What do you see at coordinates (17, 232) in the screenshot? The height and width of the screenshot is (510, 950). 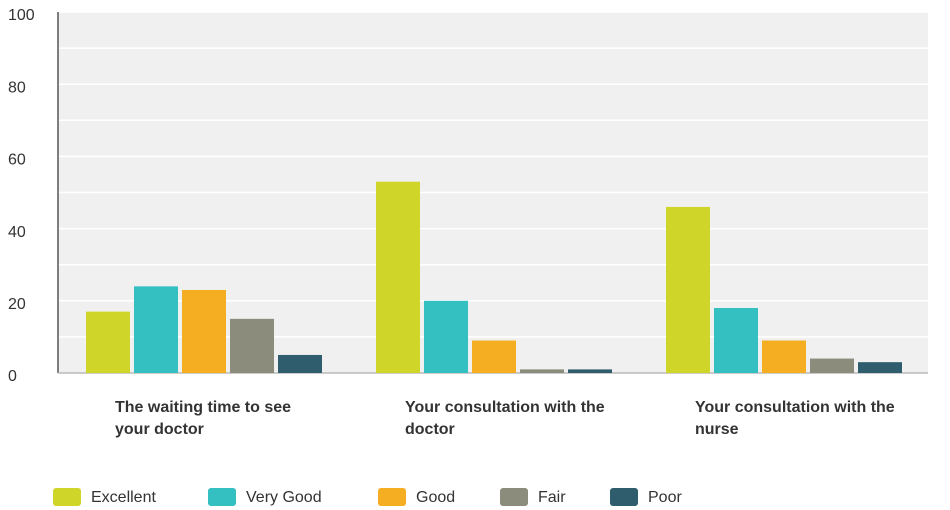 I see `y-tick-label: 40` at bounding box center [17, 232].